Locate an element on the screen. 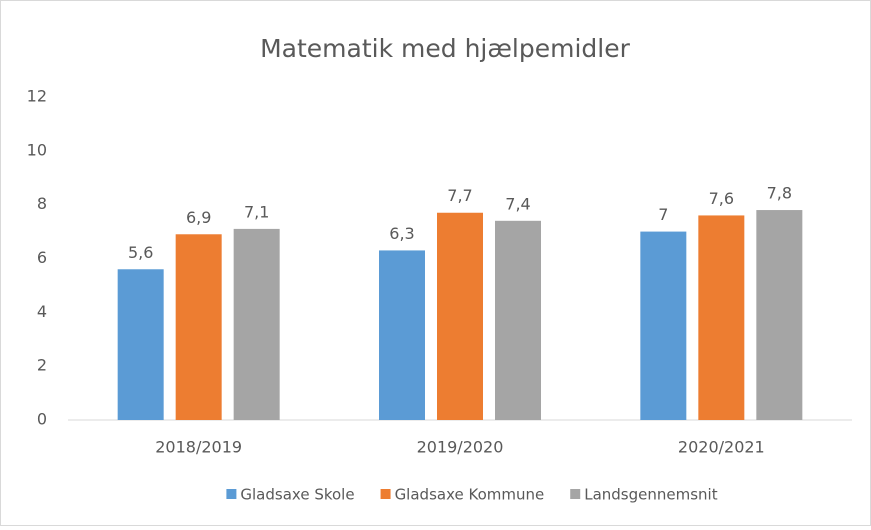 The image size is (871, 530). value-label: 5,6 is located at coordinates (140, 252).